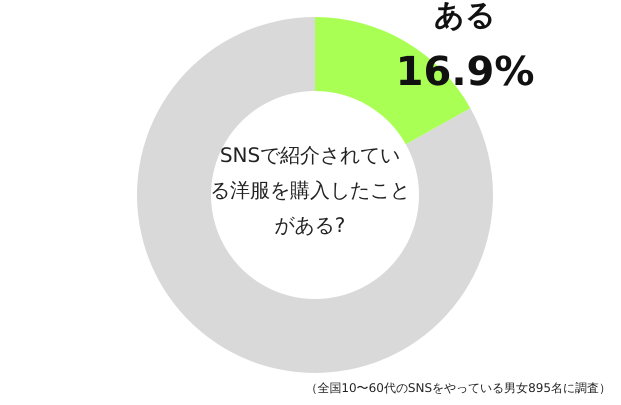 The image size is (621, 405). What do you see at coordinates (458, 388) in the screenshot?
I see `text: （全国10〜60代のSNSをやっている男女895名に調査）` at bounding box center [458, 388].